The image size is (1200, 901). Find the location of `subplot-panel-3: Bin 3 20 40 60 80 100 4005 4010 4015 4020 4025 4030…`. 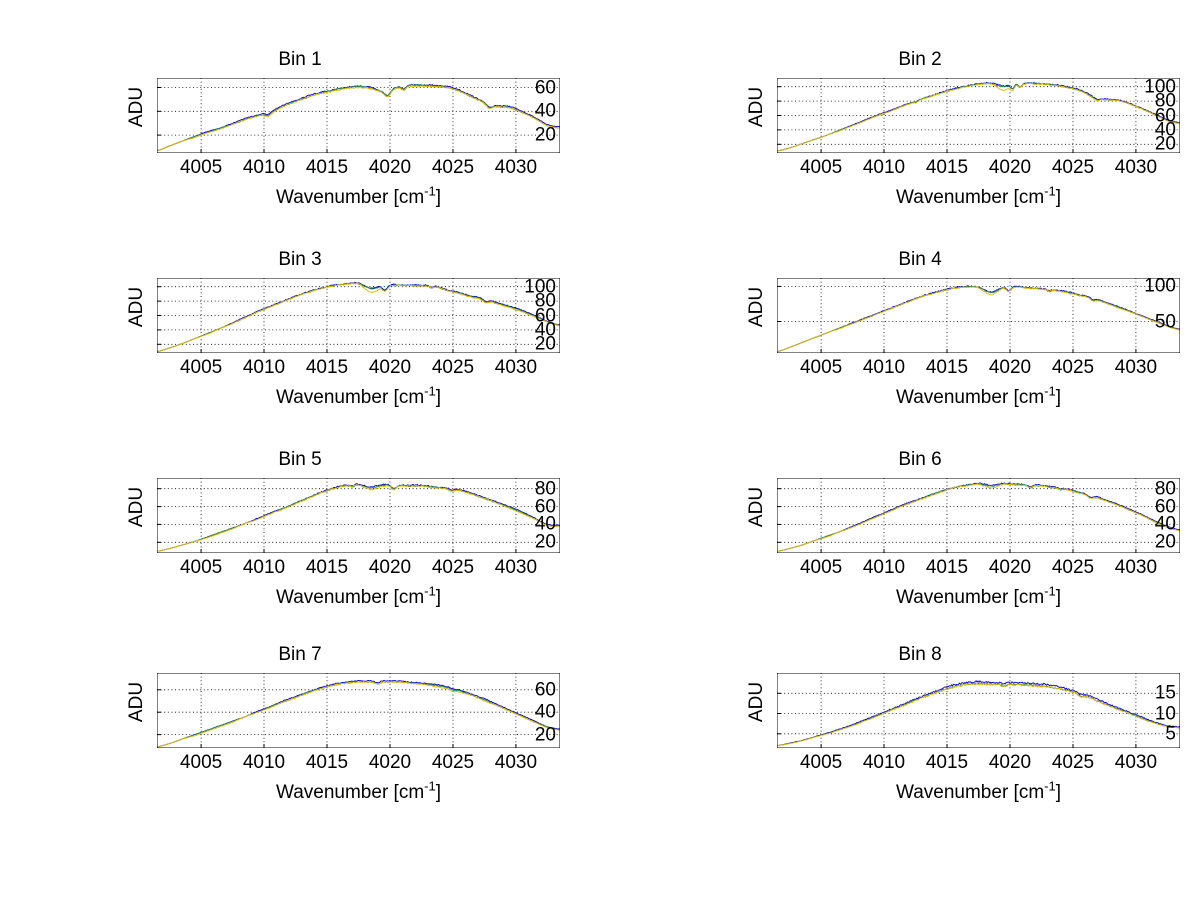

subplot-panel-3: Bin 3 20 40 60 80 100 4005 4010 4015 4020 4025 4030… is located at coordinates (300, 348).